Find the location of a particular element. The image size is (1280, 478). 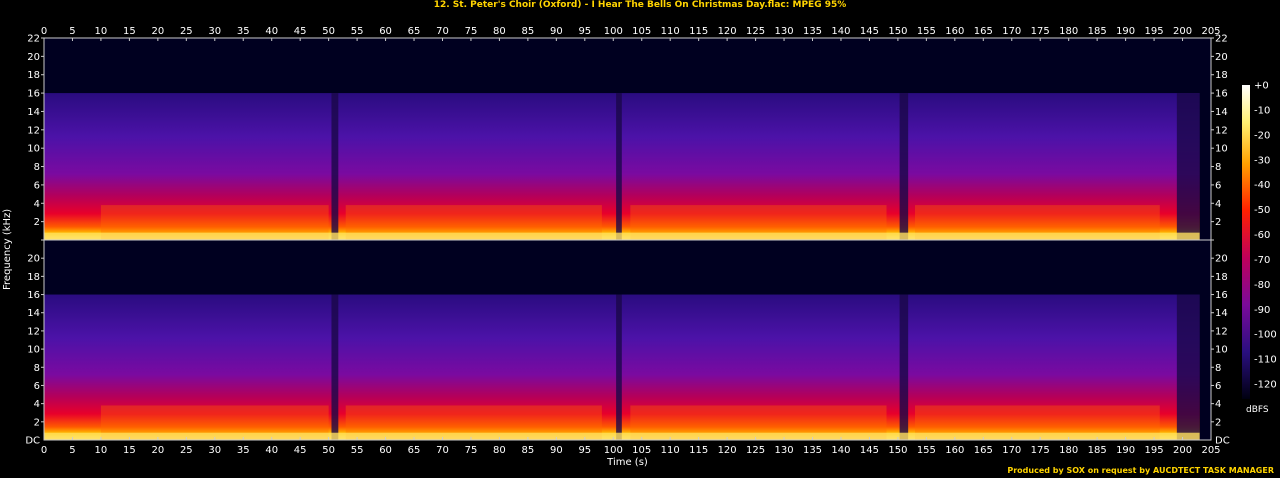

x-tick-label: 55 is located at coordinates (357, 31).